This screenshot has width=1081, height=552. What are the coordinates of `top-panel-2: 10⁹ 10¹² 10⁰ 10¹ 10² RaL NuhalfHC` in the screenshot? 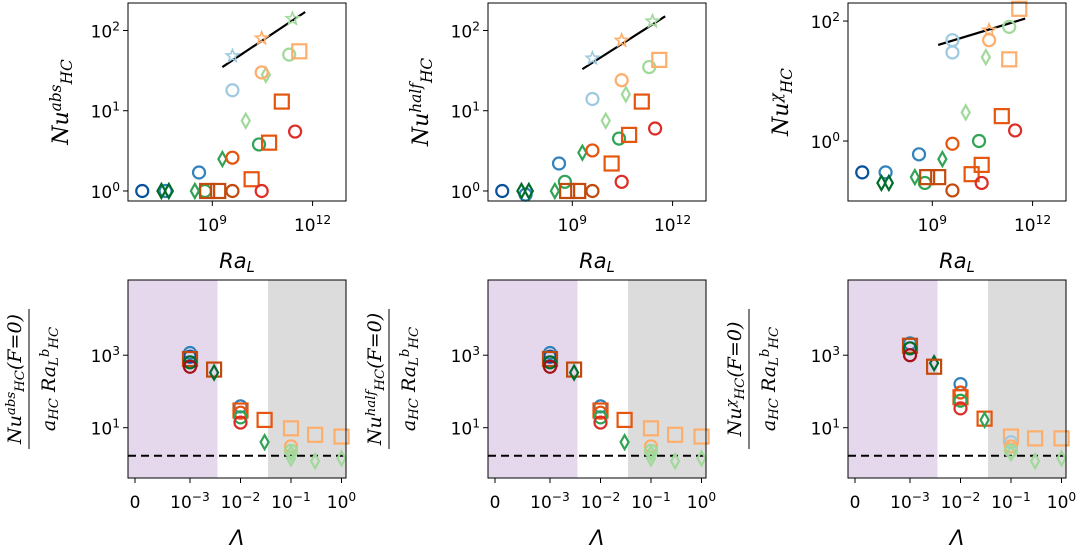 It's located at (557, 139).